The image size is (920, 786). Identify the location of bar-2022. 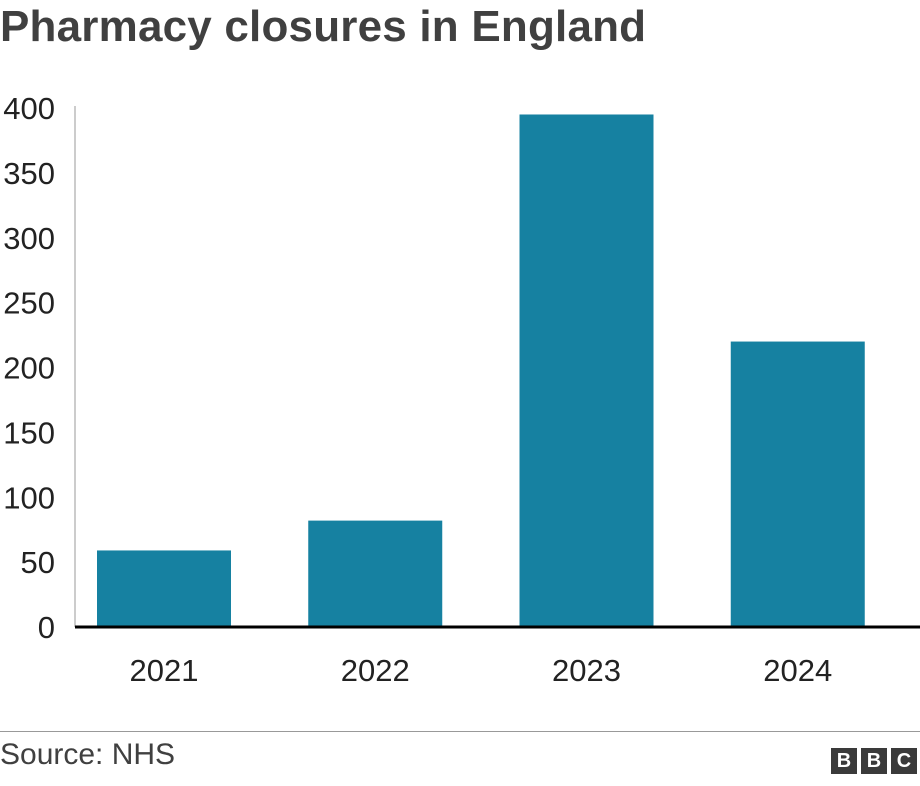
(375, 573).